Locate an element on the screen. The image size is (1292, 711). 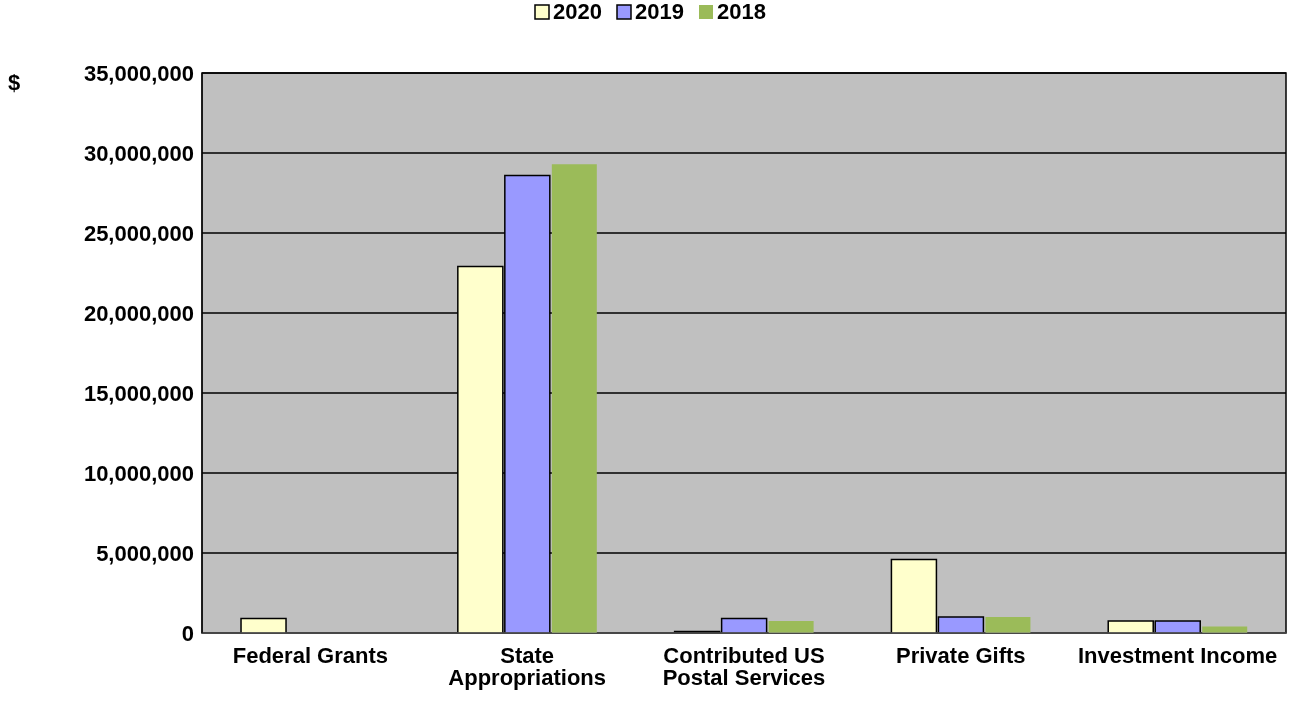
y-tick-label: 25,000,000 is located at coordinates (138, 233).